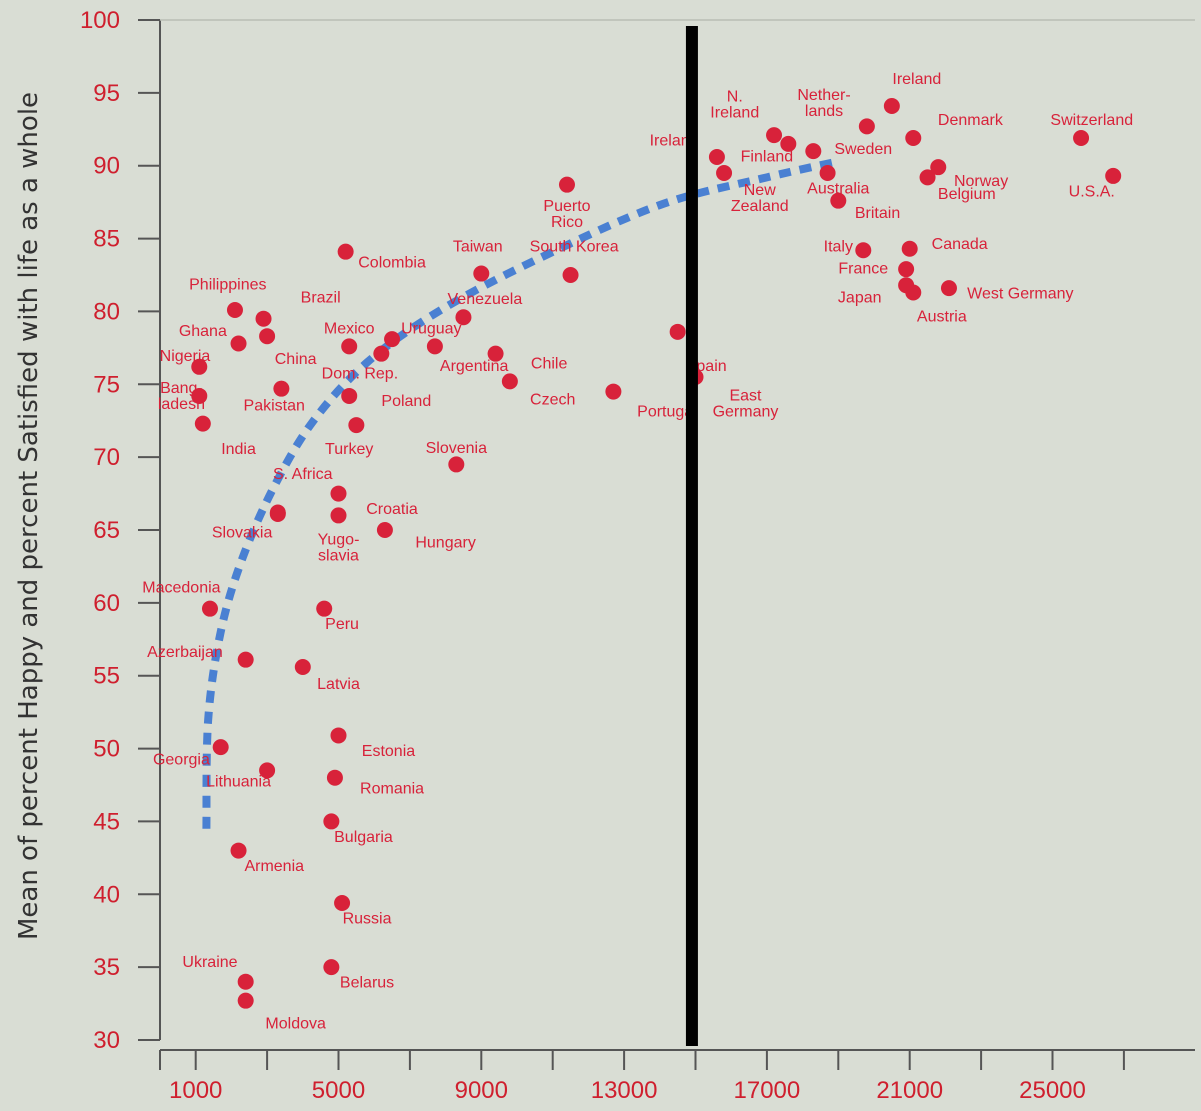 The width and height of the screenshot is (1201, 1111). I want to click on point-label-line: Argentina, so click(474, 366).